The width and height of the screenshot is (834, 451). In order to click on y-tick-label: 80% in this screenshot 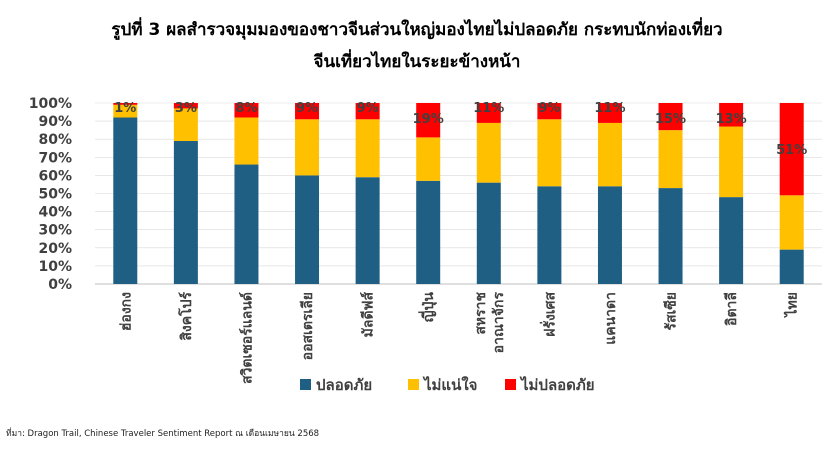, I will do `click(55, 140)`.